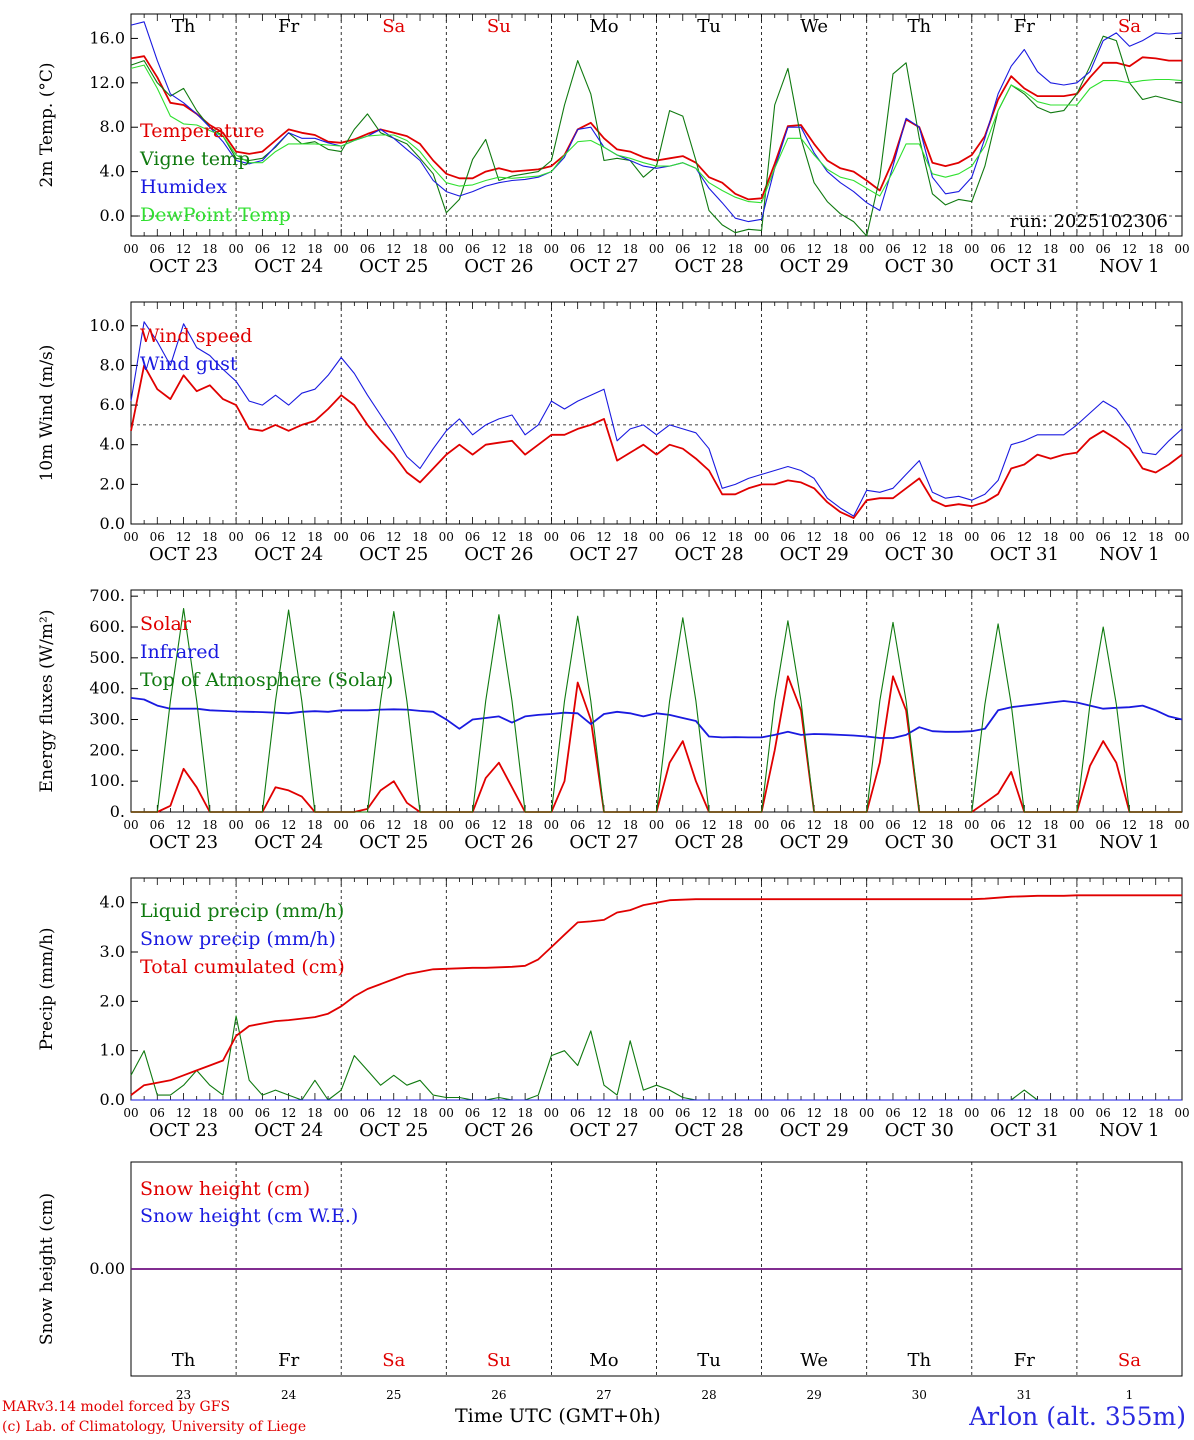 The width and height of the screenshot is (1194, 1440). What do you see at coordinates (196, 336) in the screenshot?
I see `legend-entry: Wind speed` at bounding box center [196, 336].